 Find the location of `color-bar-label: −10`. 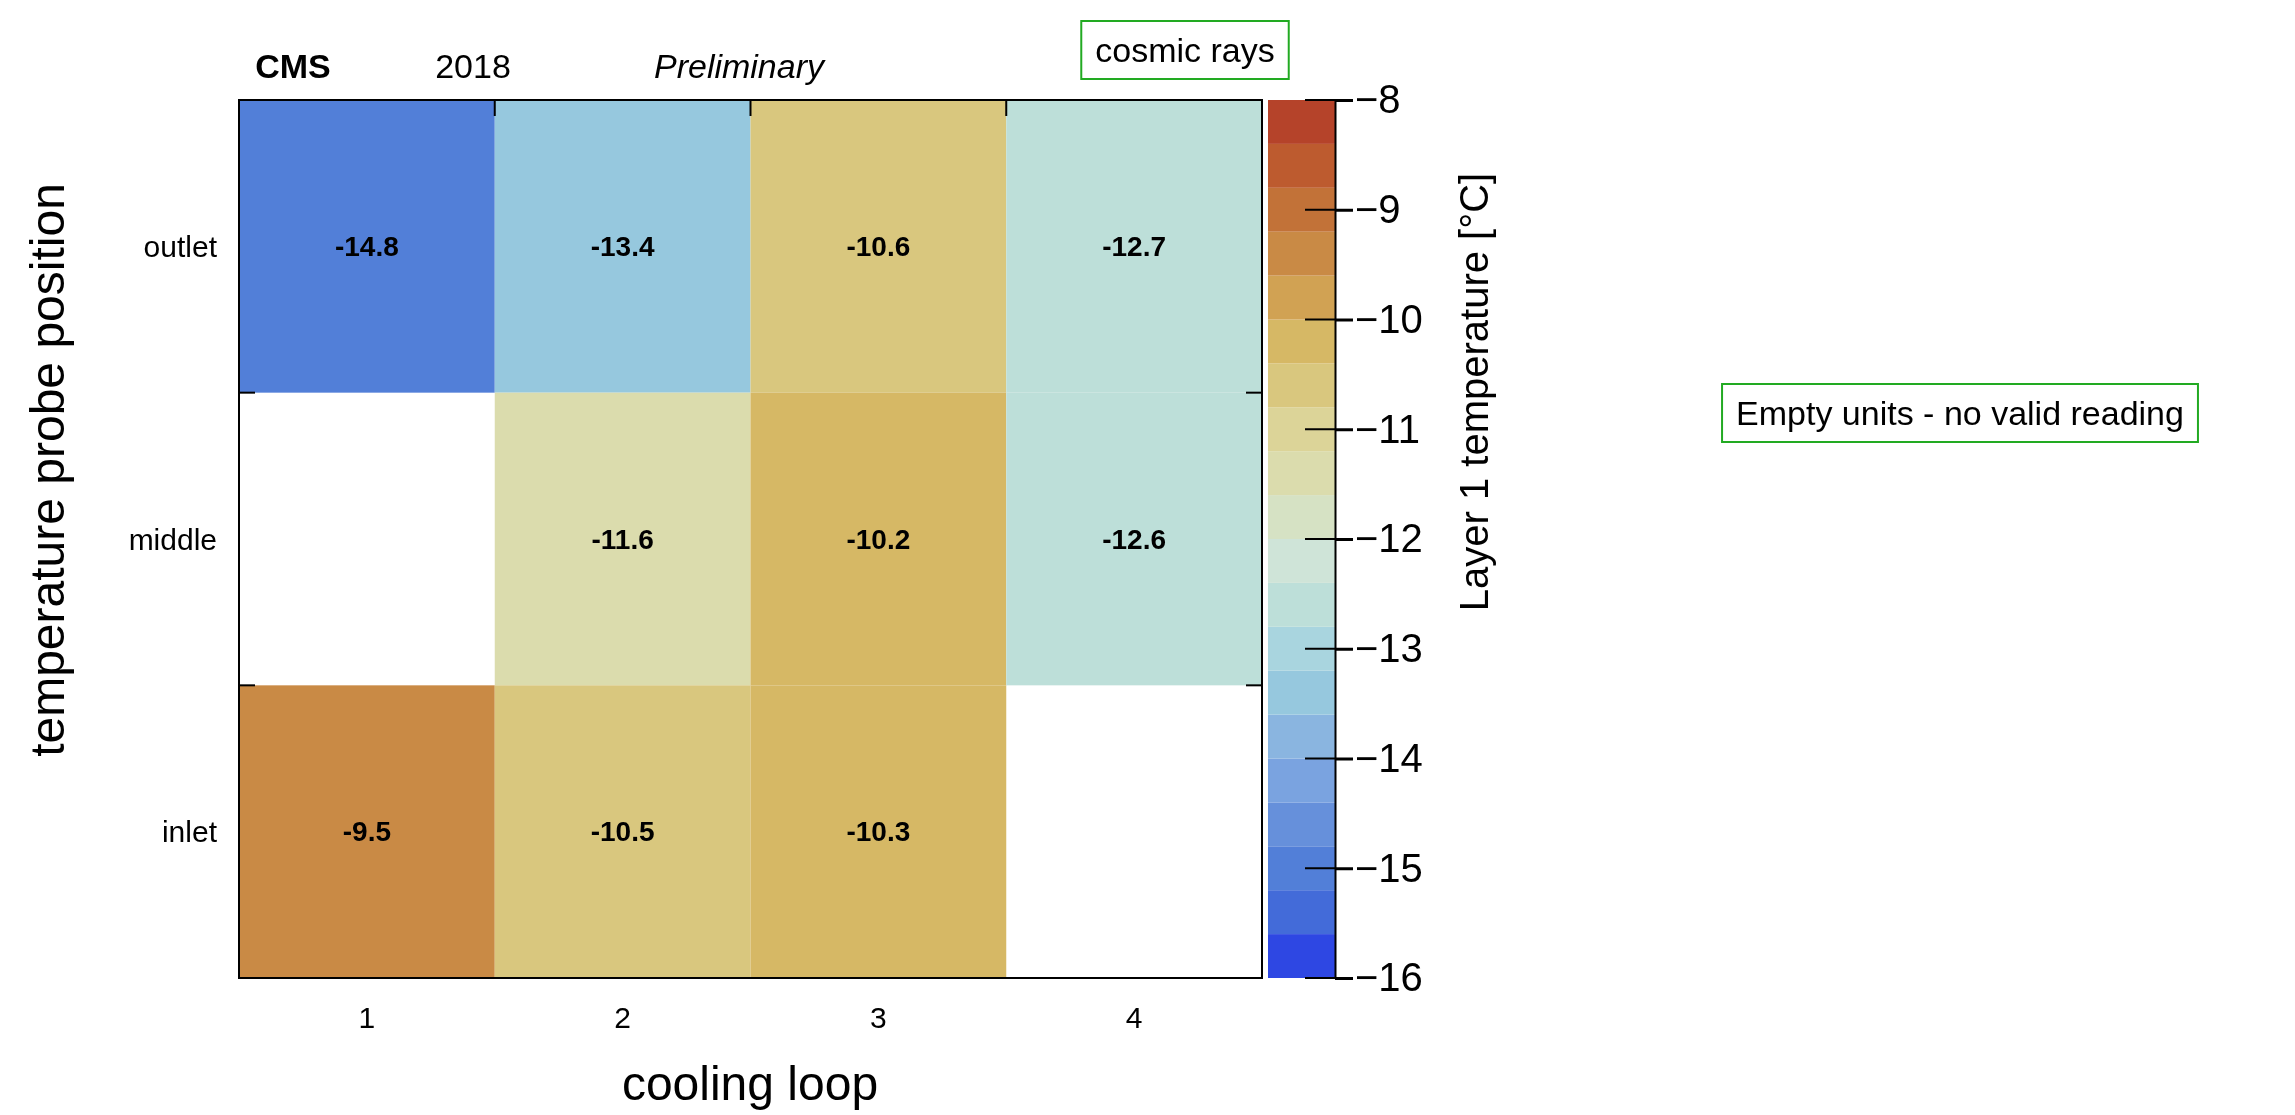

color-bar-label: −10 is located at coordinates (1389, 318).